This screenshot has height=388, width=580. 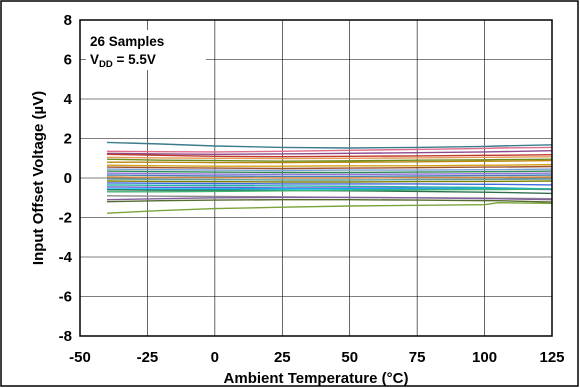 What do you see at coordinates (127, 41) in the screenshot?
I see `annotation-samples: 26 Samples` at bounding box center [127, 41].